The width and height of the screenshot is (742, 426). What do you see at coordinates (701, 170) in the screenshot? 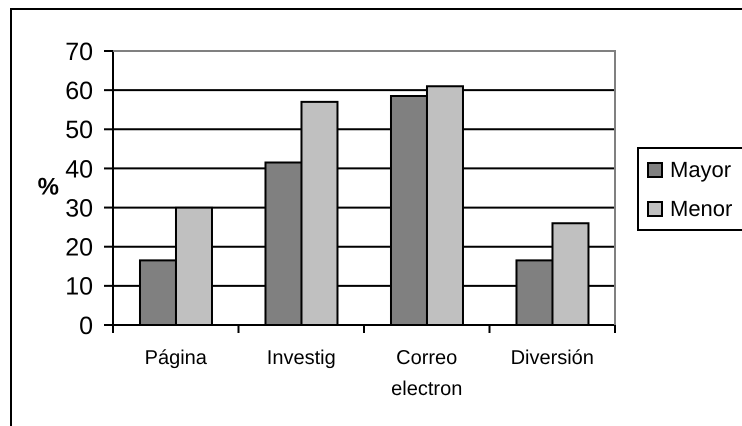
I see `legend-label: Mayor` at bounding box center [701, 170].